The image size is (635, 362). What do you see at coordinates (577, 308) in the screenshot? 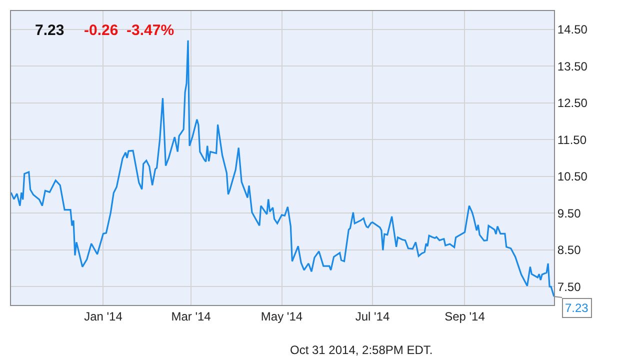
I see `annotation: 7.23` at bounding box center [577, 308].